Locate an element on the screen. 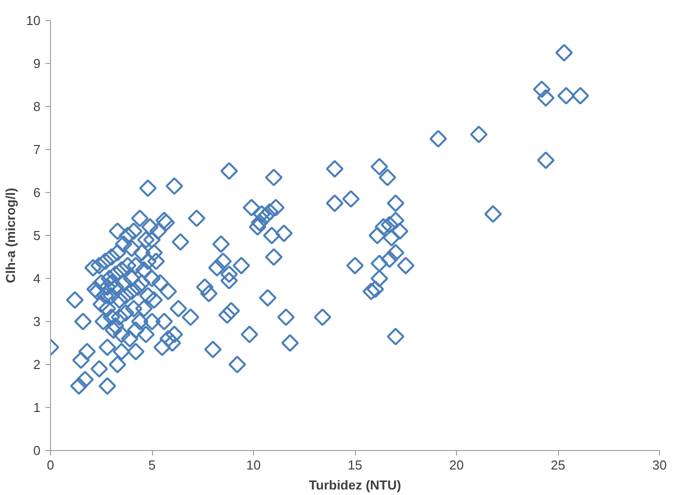 This screenshot has height=495, width=679. y-tick-label: 10 is located at coordinates (33, 20).